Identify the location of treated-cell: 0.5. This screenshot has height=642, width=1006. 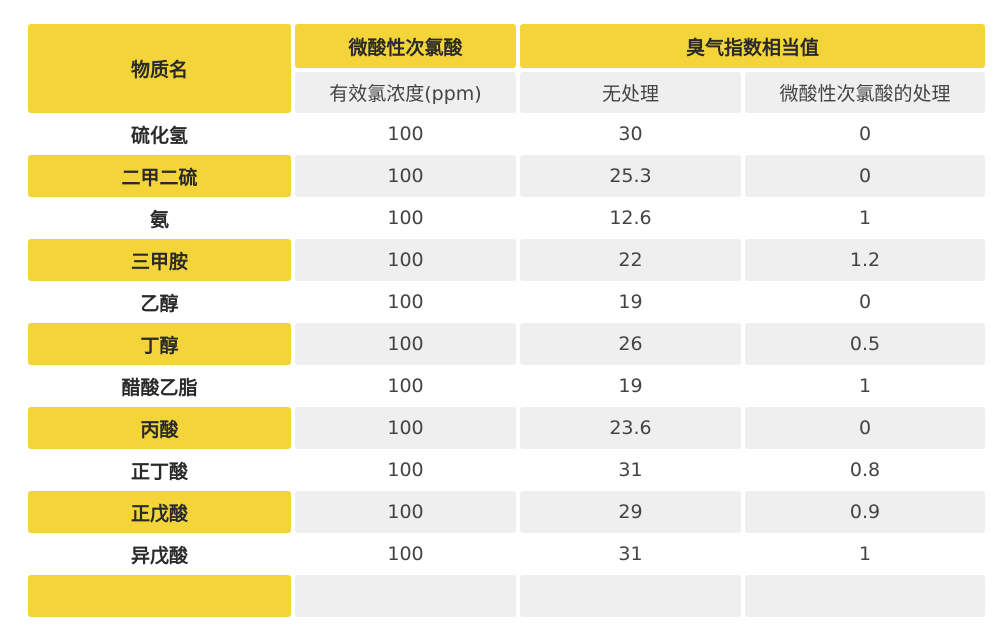
(865, 344).